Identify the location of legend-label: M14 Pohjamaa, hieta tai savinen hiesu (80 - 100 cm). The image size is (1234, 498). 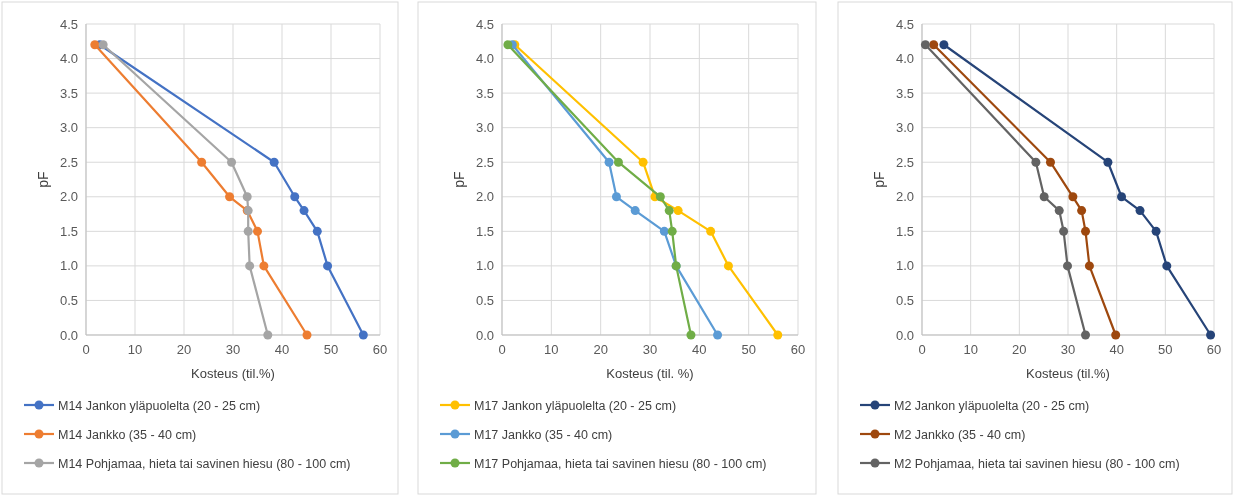
(204, 463).